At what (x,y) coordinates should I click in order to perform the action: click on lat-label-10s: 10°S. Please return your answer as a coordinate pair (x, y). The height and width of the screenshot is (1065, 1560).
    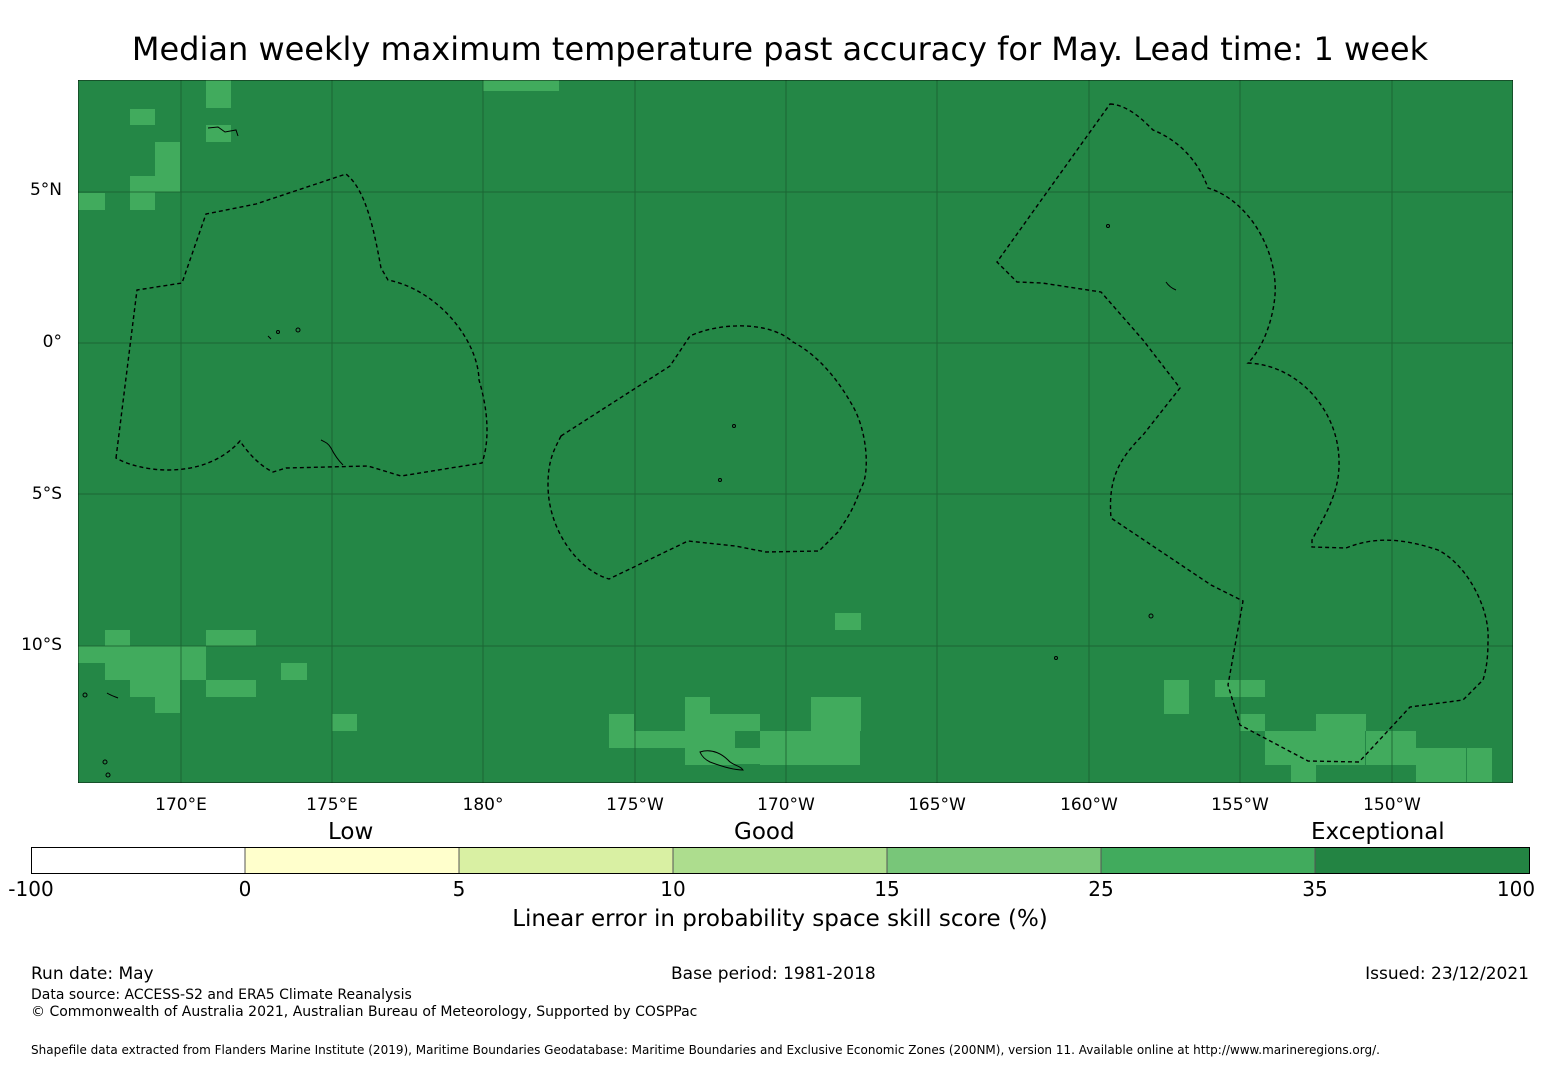
    Looking at the image, I should click on (41, 645).